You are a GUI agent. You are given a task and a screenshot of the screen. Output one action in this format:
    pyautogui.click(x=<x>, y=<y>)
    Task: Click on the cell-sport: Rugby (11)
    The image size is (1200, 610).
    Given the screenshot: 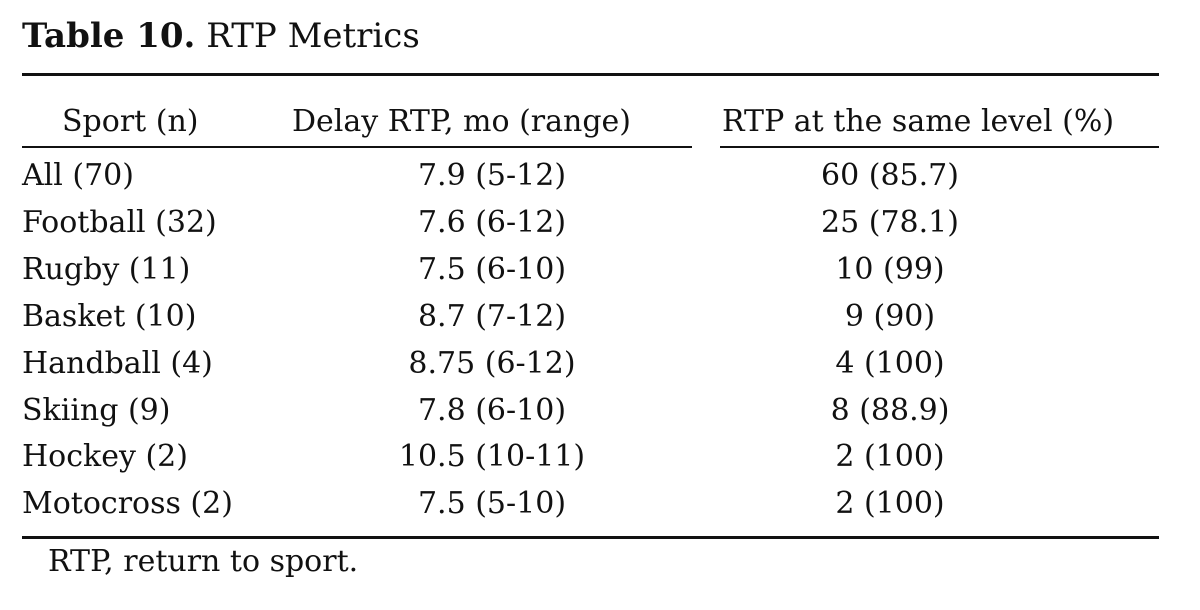 What is the action you would take?
    pyautogui.click(x=106, y=269)
    